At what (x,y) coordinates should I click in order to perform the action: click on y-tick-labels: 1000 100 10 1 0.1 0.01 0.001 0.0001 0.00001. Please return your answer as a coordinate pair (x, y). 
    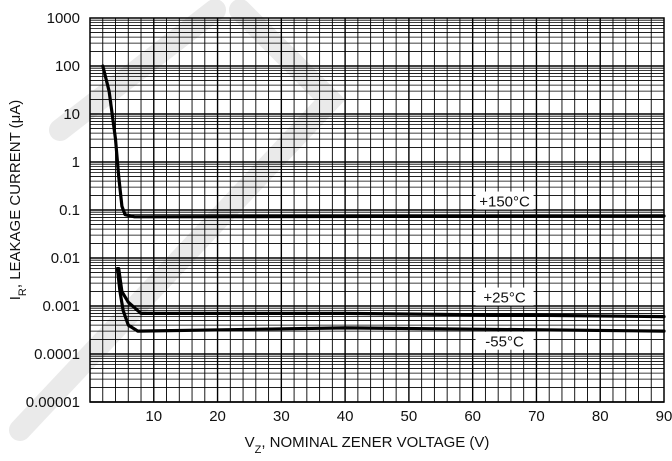
    Looking at the image, I should click on (53, 210).